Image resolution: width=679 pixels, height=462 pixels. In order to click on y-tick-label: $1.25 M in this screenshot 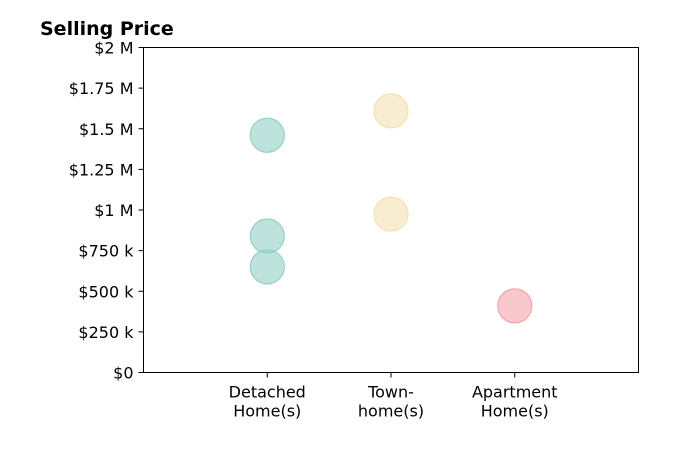, I will do `click(101, 169)`.